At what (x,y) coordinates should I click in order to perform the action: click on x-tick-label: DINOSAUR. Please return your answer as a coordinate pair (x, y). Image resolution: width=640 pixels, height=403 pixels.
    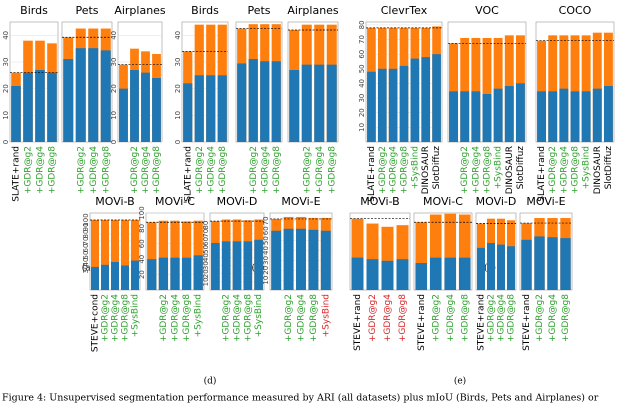
    Looking at the image, I should click on (426, 170).